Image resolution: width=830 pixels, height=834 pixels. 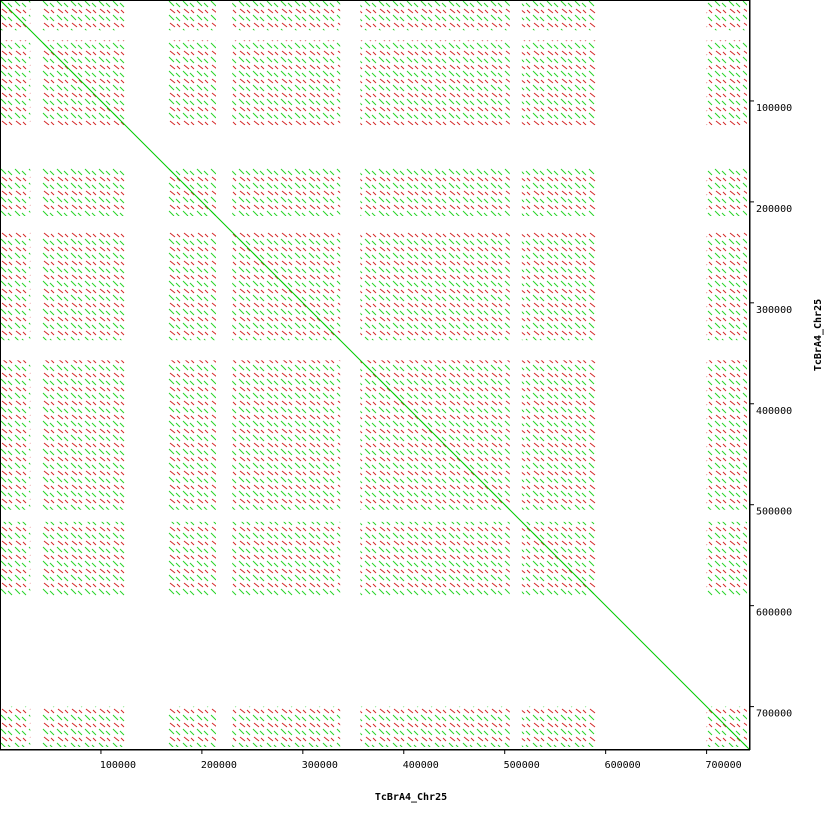 I want to click on x-axis-label: TcBrA4_Chr25, so click(x=411, y=797).